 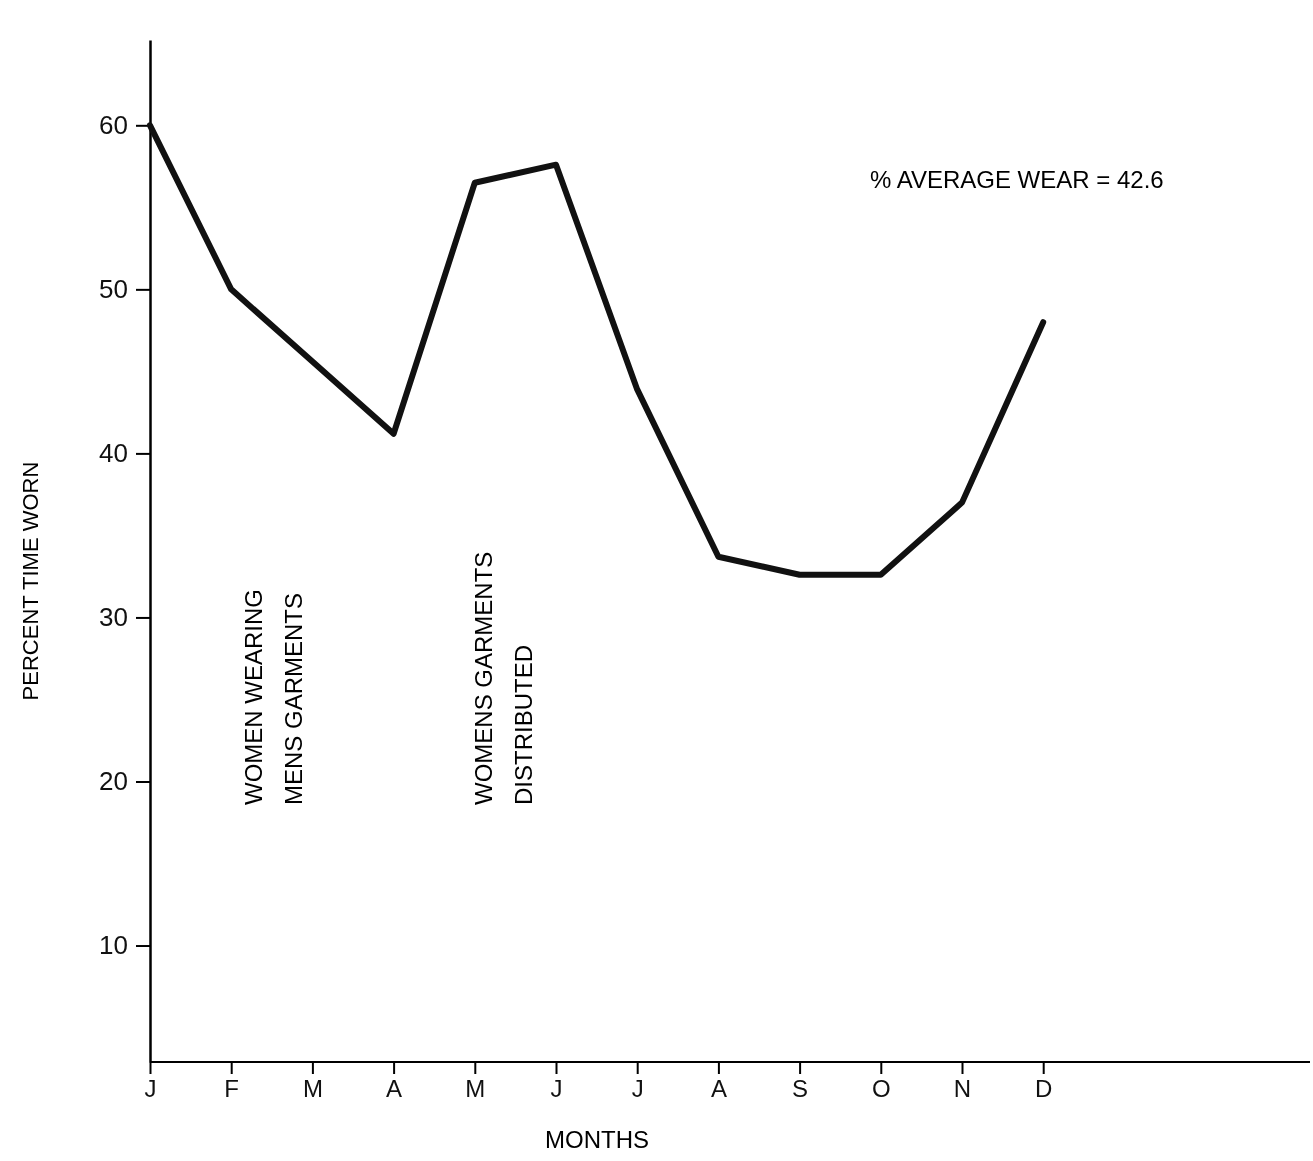 What do you see at coordinates (1017, 179) in the screenshot?
I see `annotation: % AVERAGE WEAR = 42.6` at bounding box center [1017, 179].